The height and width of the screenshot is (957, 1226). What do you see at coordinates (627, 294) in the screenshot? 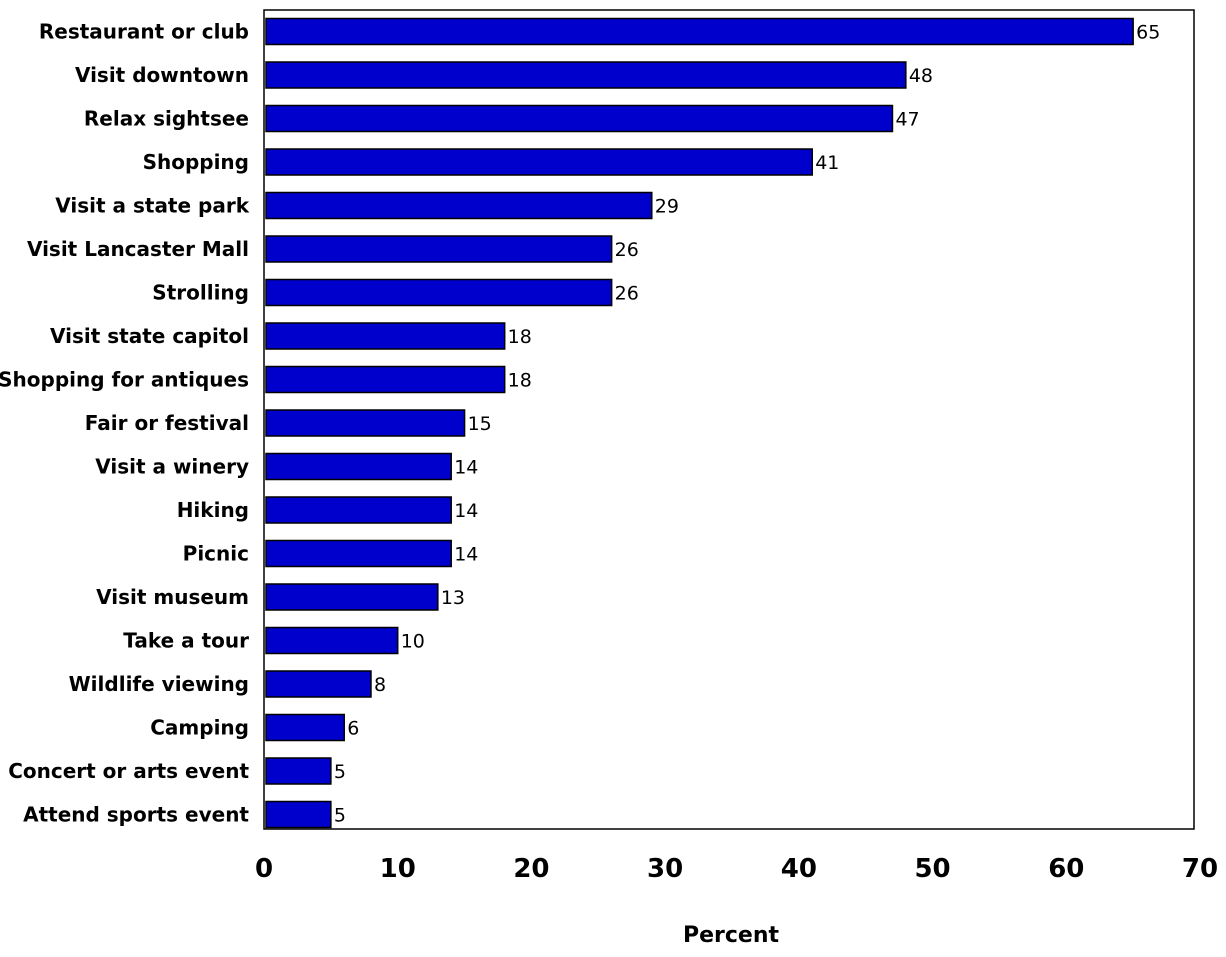
I see `value-label-strolling: 26` at bounding box center [627, 294].